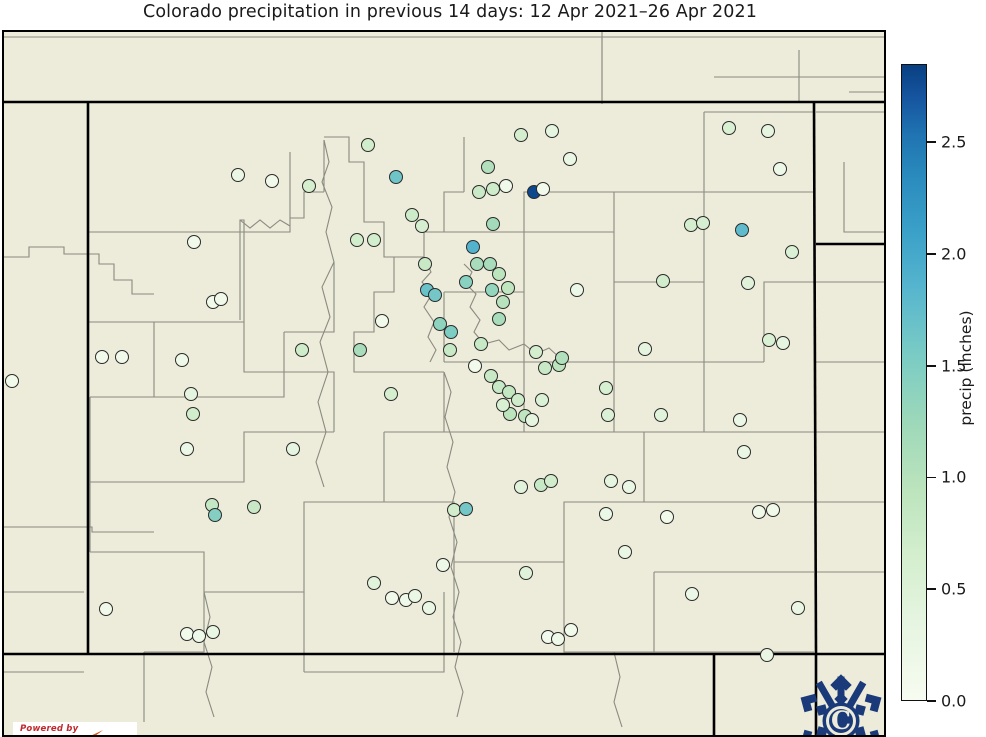  Describe the element at coordinates (931, 701) in the screenshot. I see `colorbar-tick-mark` at that location.